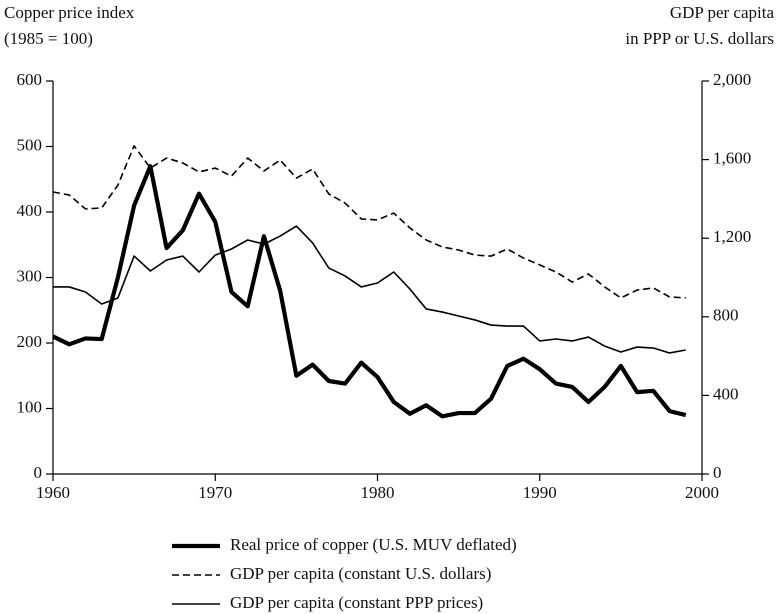 This screenshot has height=614, width=778. What do you see at coordinates (30, 341) in the screenshot?
I see `y-tick-label: 200` at bounding box center [30, 341].